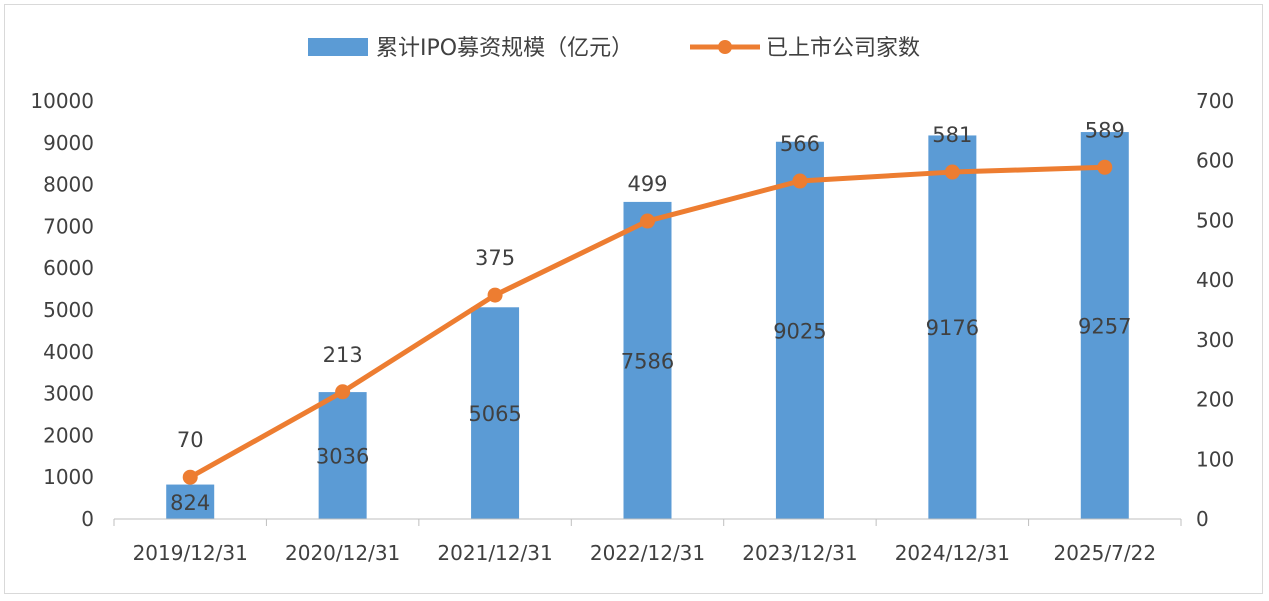  Describe the element at coordinates (68, 226) in the screenshot. I see `y-left-tick-label: 7000` at that location.